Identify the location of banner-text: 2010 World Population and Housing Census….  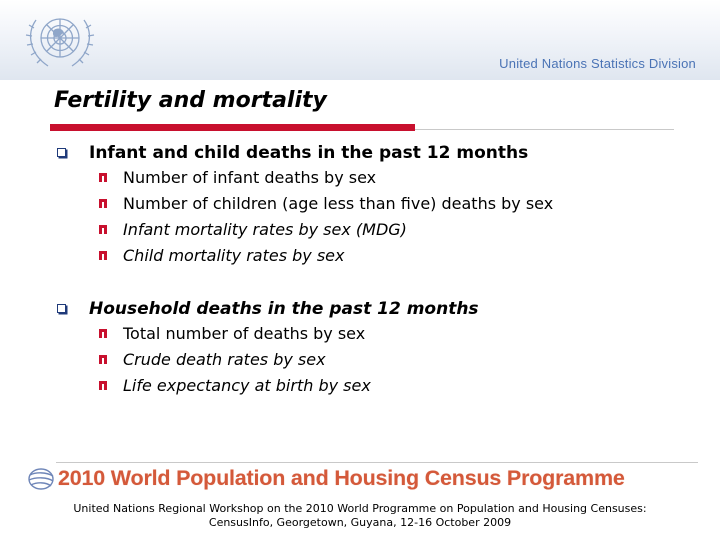
(341, 478).